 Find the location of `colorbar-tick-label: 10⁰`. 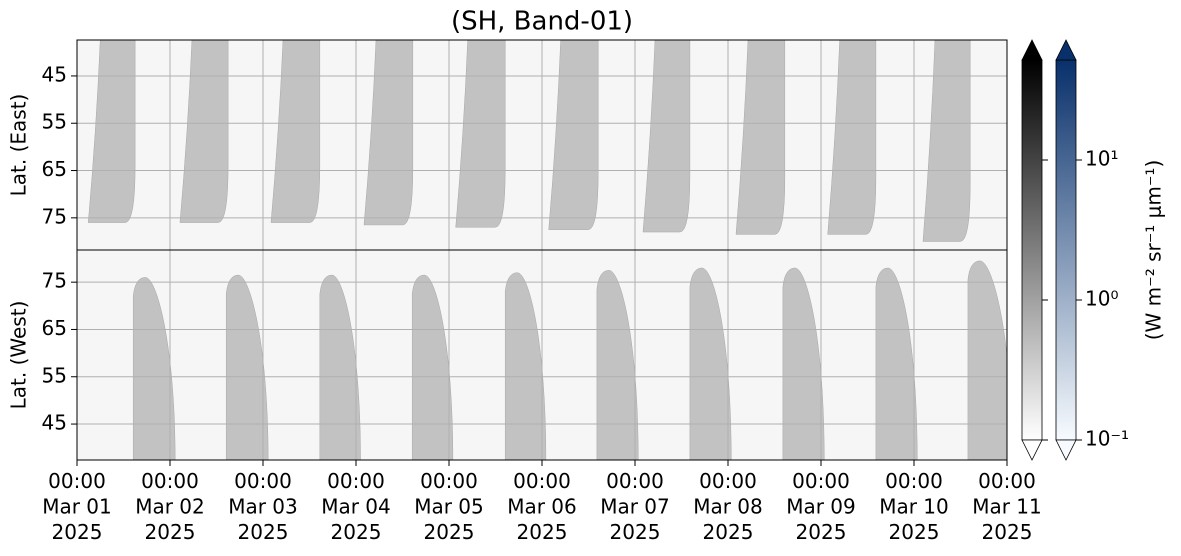

colorbar-tick-label: 10⁰ is located at coordinates (1101, 299).